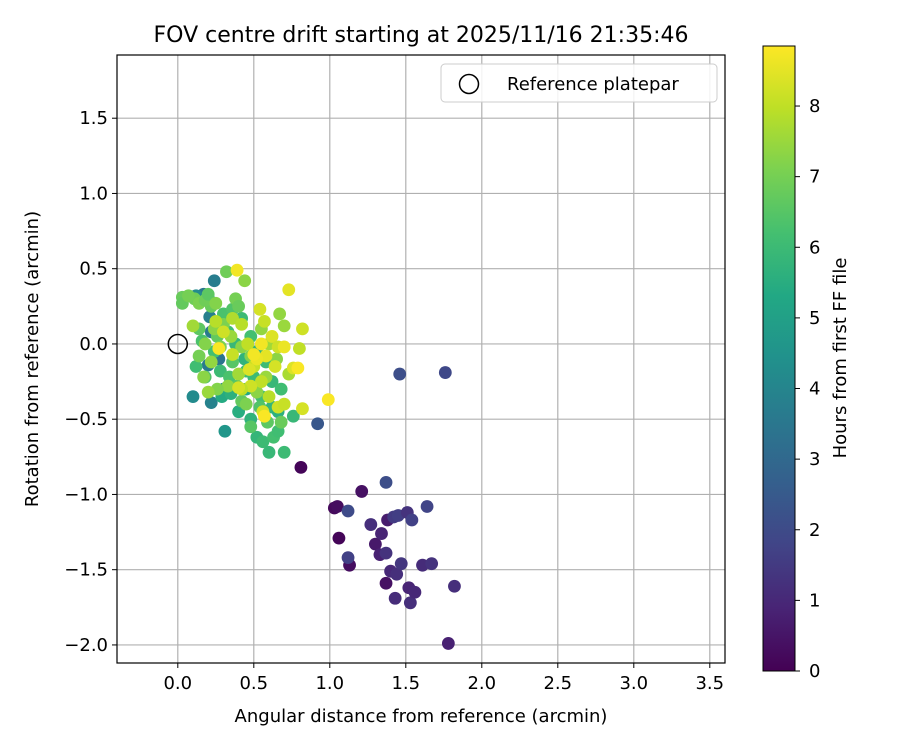 Image resolution: width=900 pixels, height=750 pixels. What do you see at coordinates (177, 683) in the screenshot?
I see `x-tick-label: 0.0` at bounding box center [177, 683].